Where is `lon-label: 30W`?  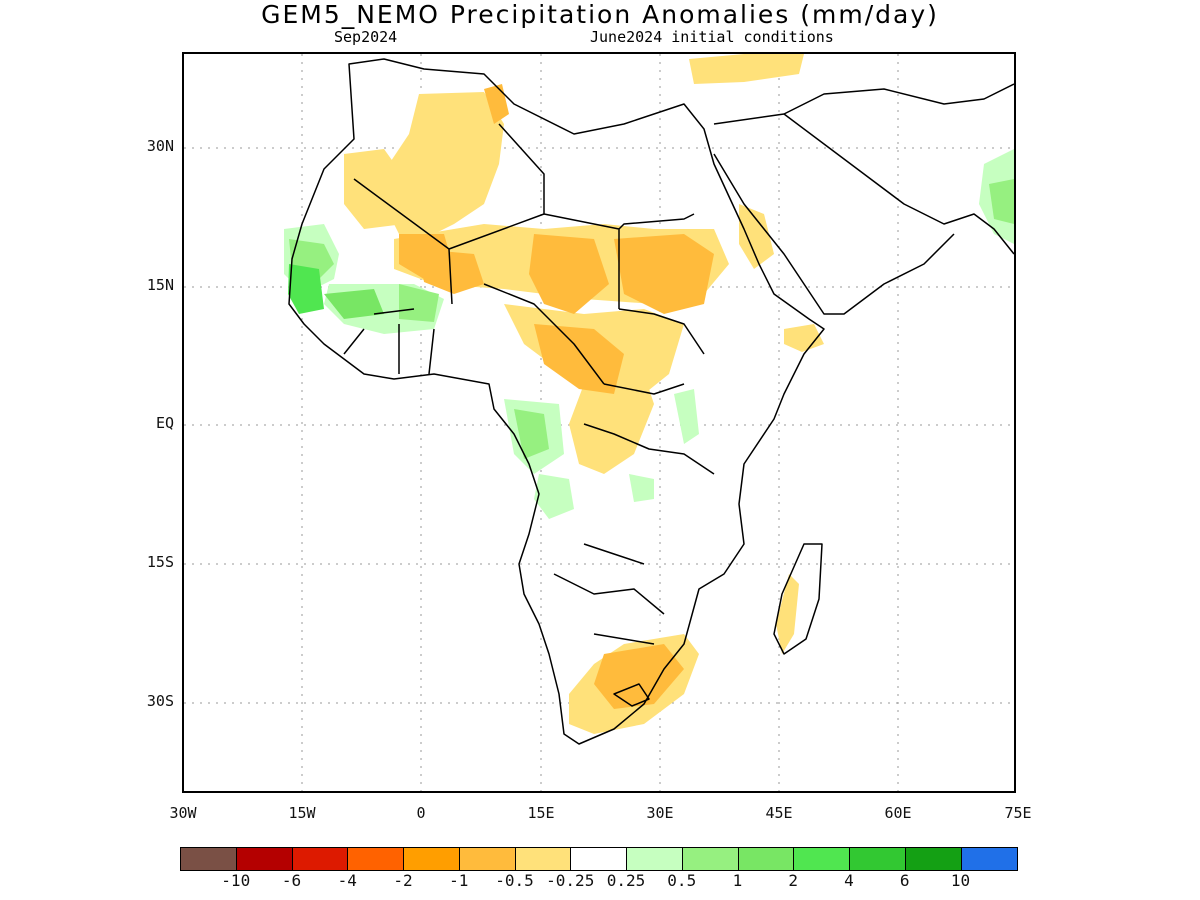 lon-label: 30W is located at coordinates (183, 813).